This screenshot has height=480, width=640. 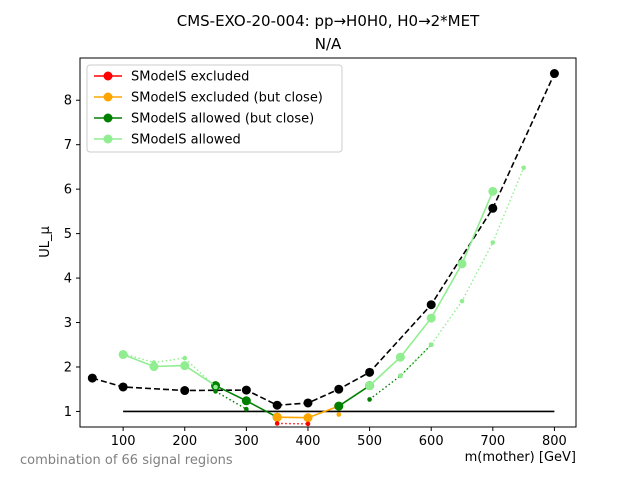 I want to click on x-tick-label: 700, so click(x=492, y=441).